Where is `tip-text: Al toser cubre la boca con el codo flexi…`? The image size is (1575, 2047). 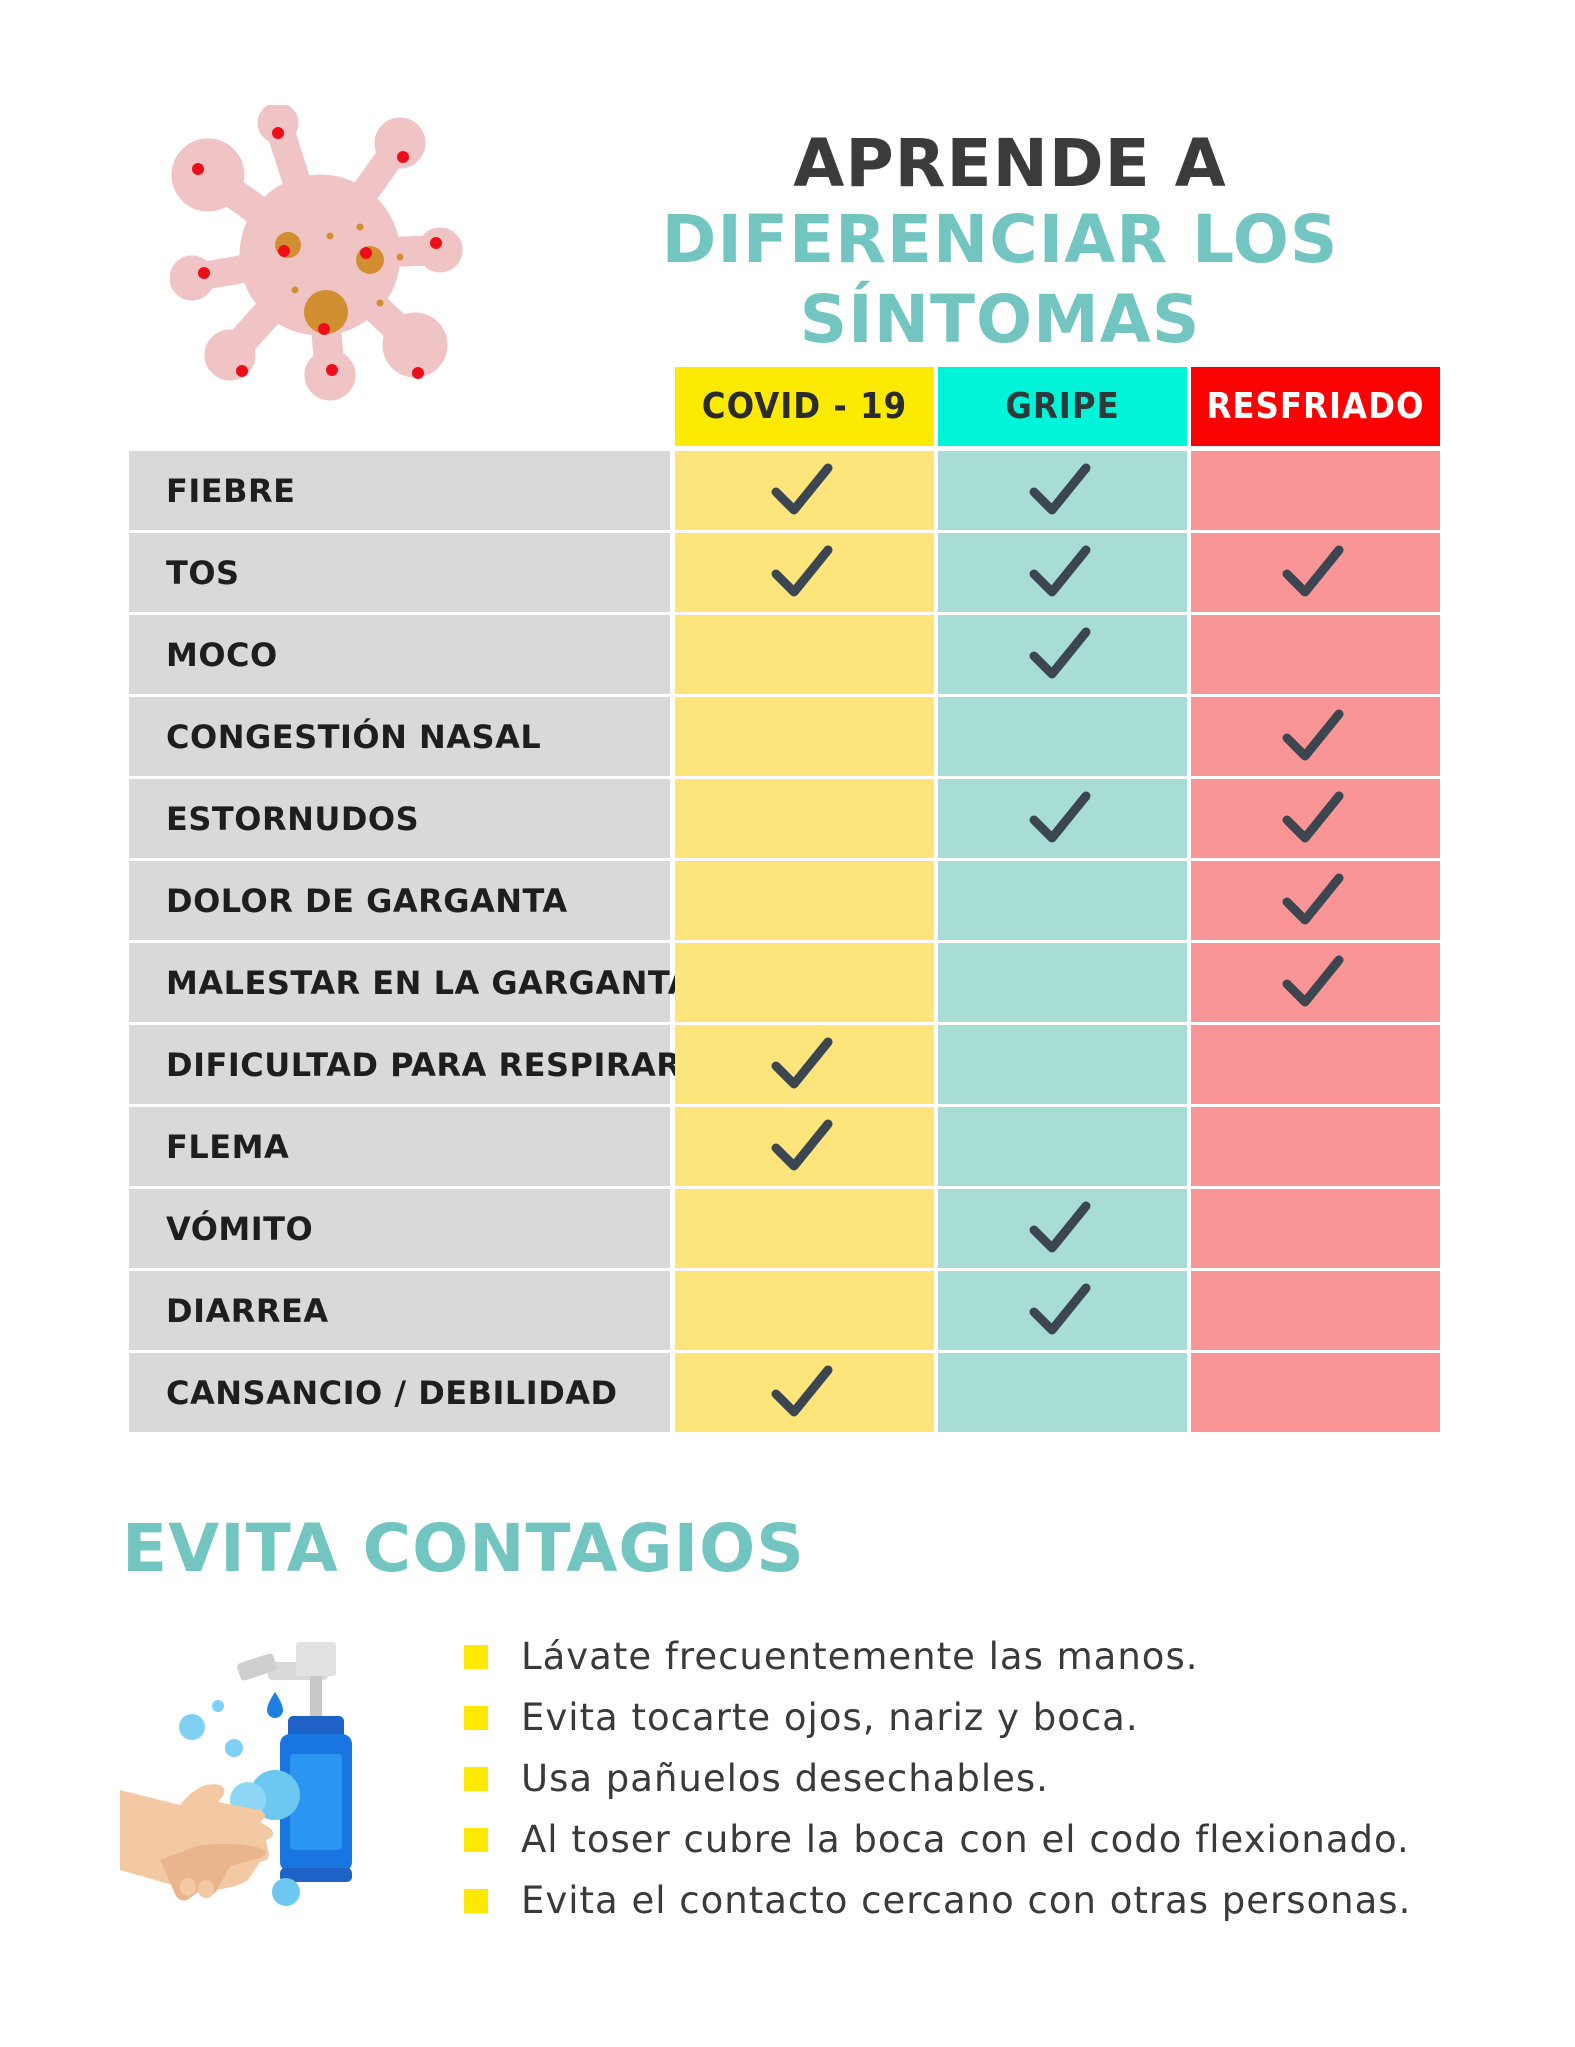
tip-text: Al toser cubre la boca con el codo flexi… is located at coordinates (965, 1839).